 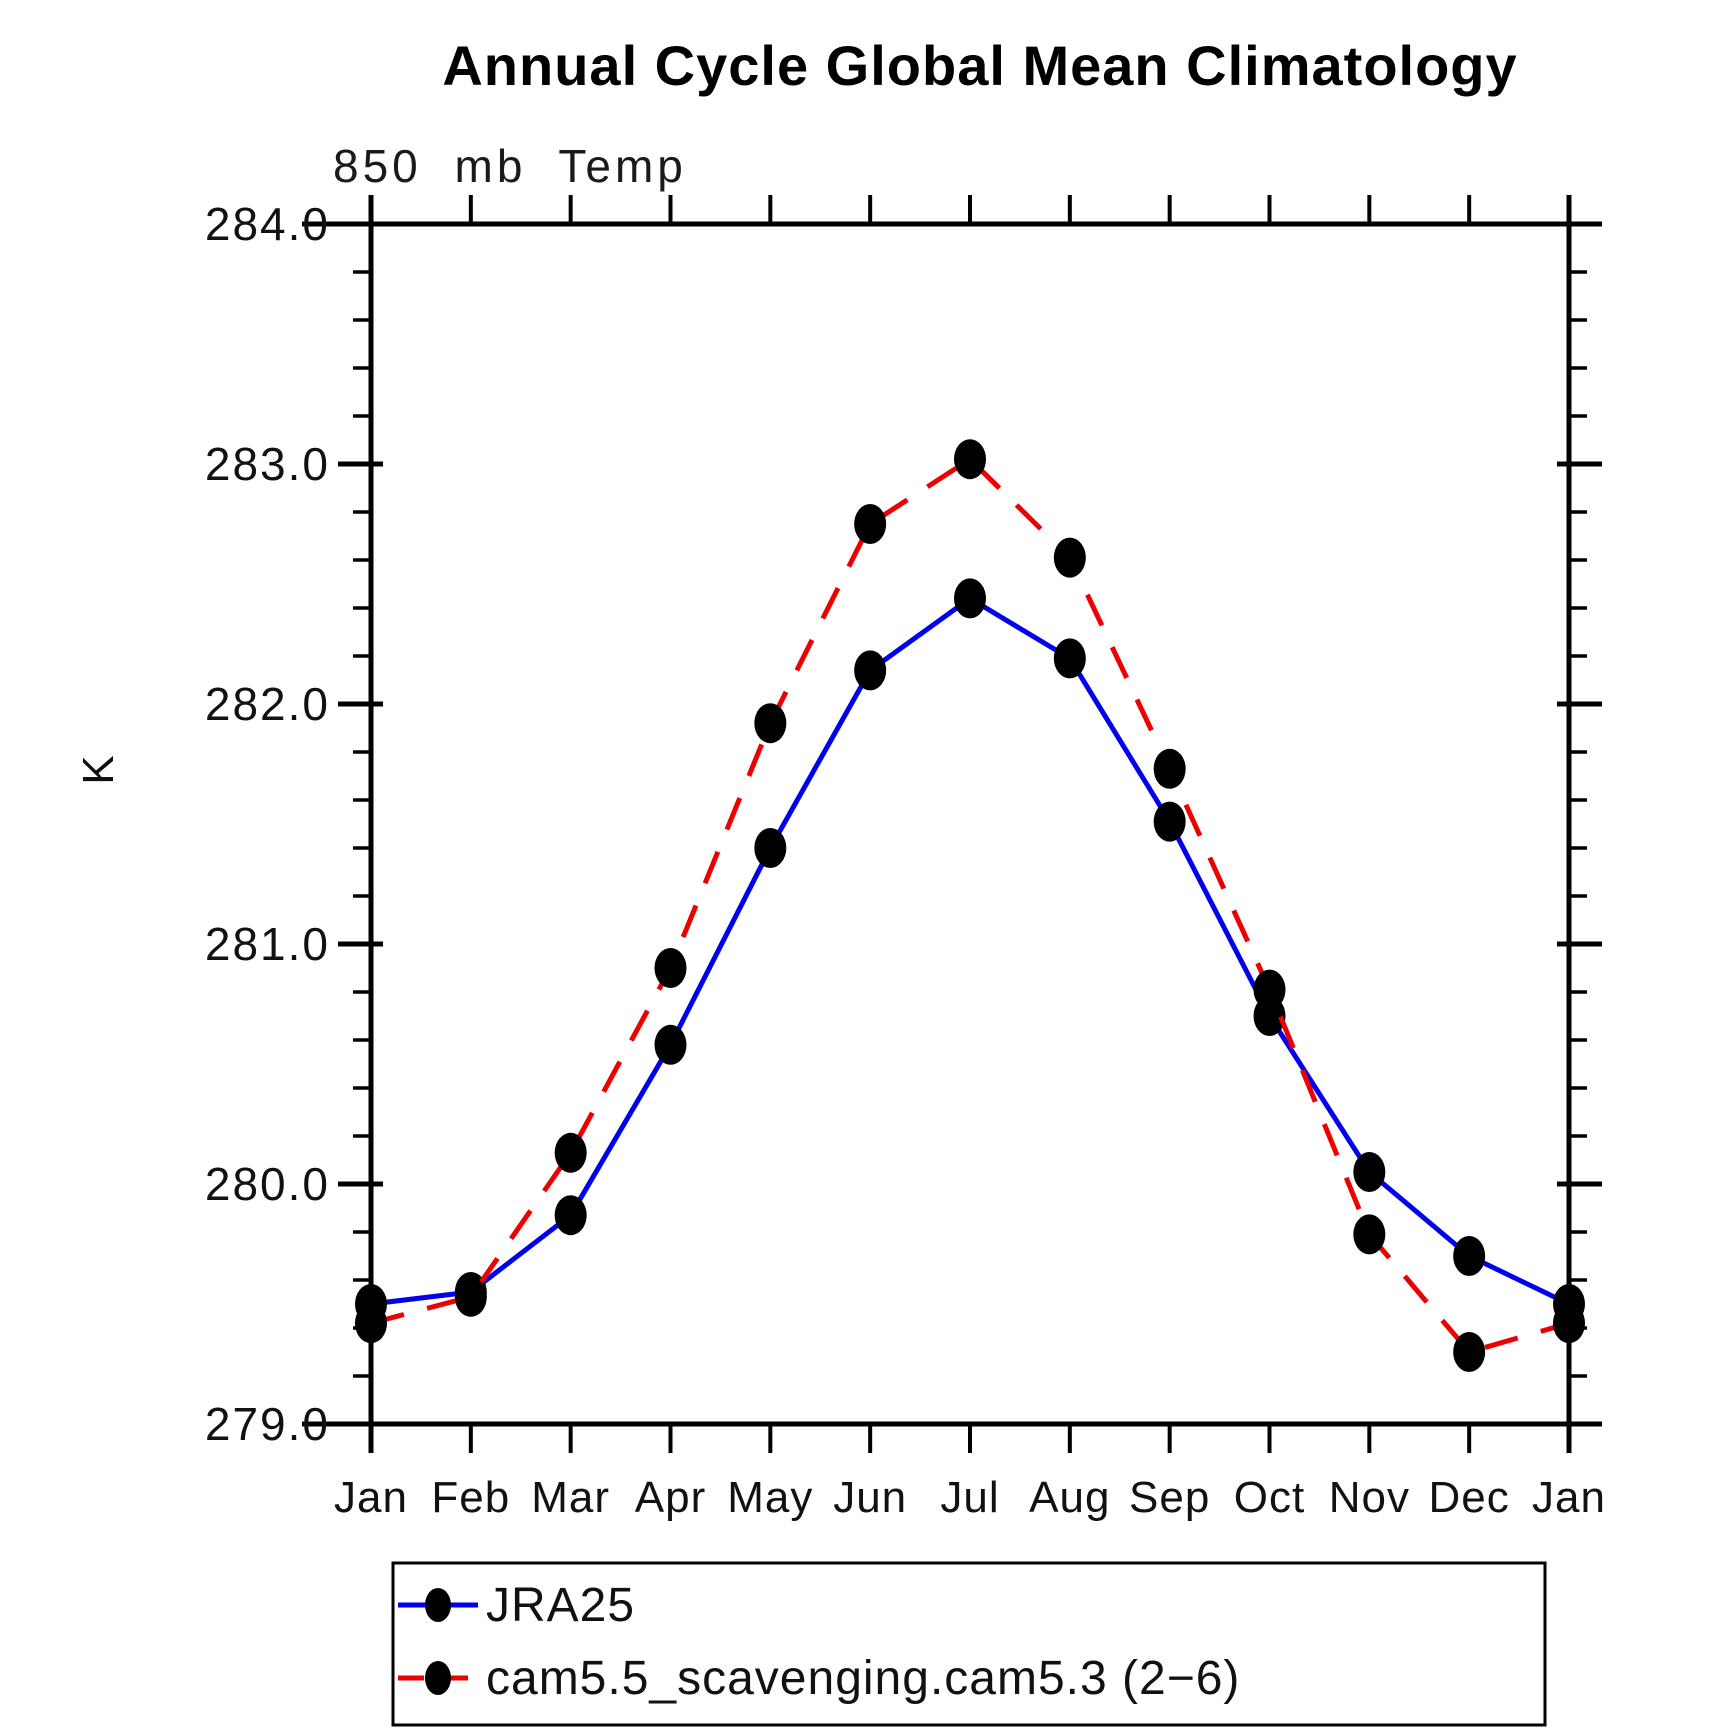 I want to click on x-tick-label: Jun, so click(x=870, y=1497).